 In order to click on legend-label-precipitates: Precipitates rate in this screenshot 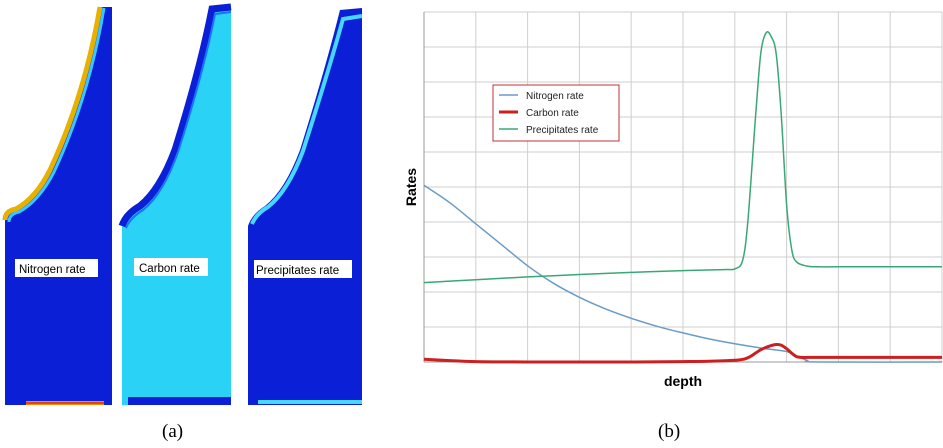, I will do `click(562, 130)`.